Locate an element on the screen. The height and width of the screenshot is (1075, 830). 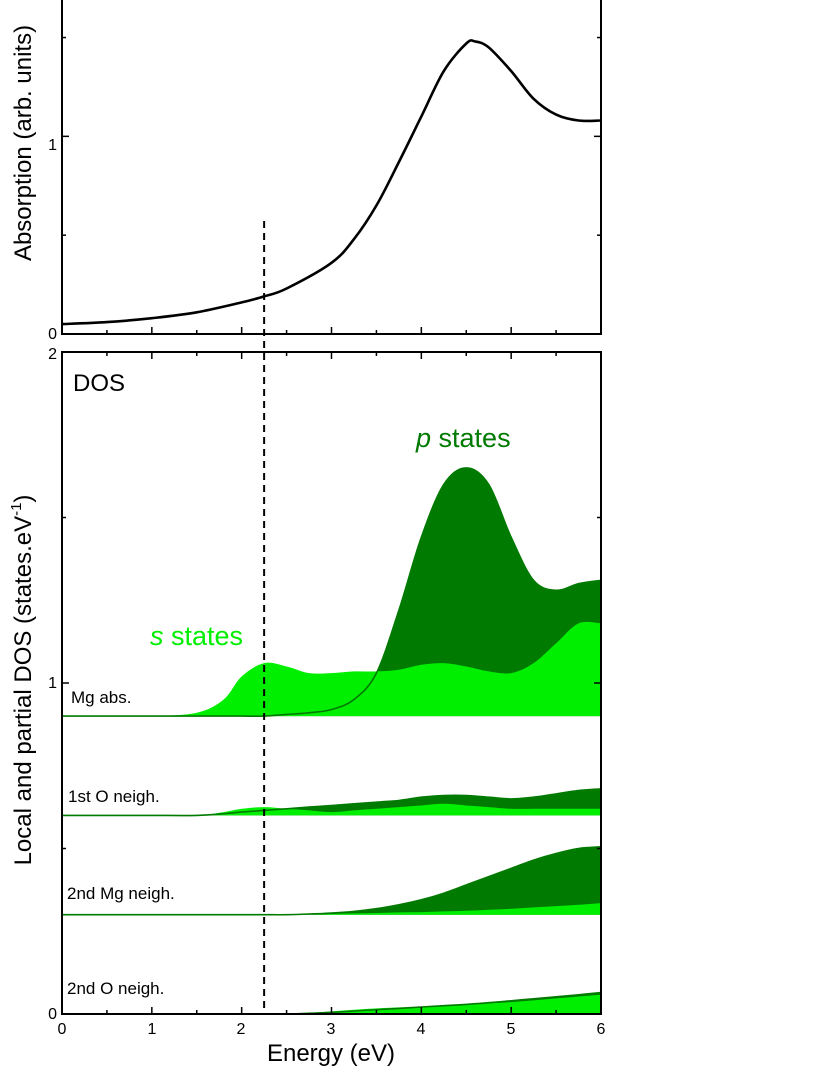
p-states-area is located at coordinates (331, 880).